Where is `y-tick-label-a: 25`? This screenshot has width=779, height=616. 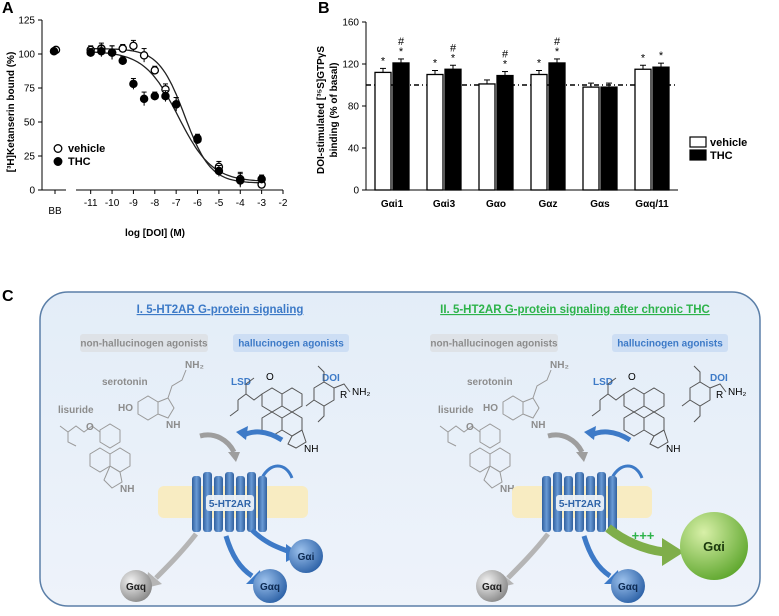
y-tick-label-a: 25 is located at coordinates (30, 157).